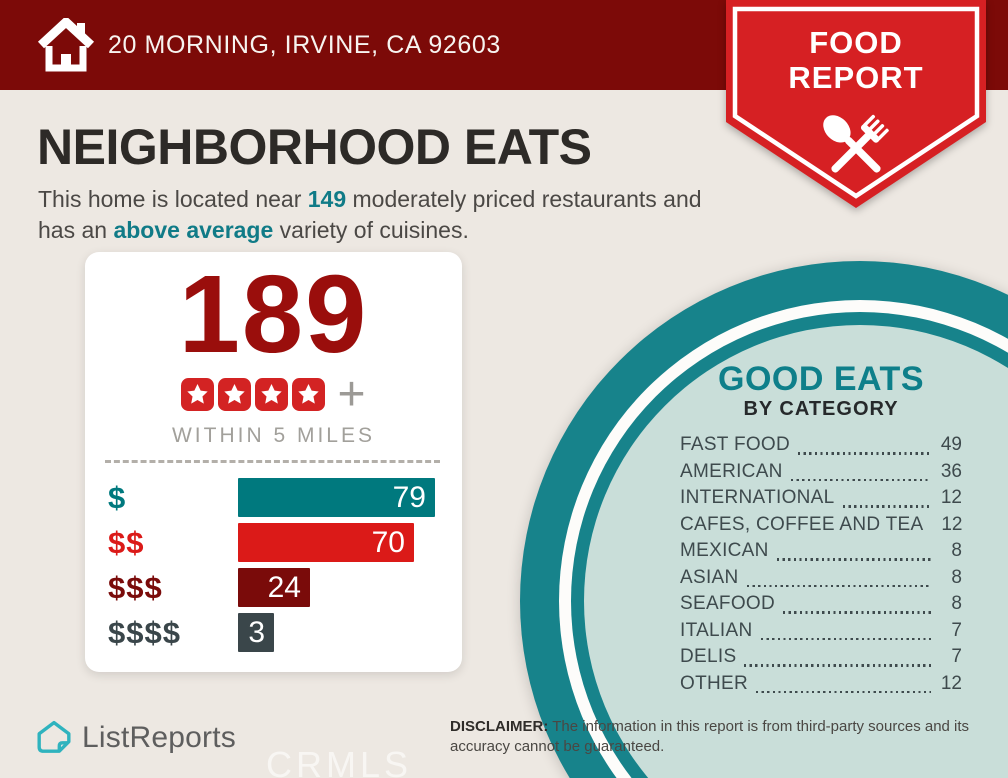 This screenshot has height=778, width=1008. What do you see at coordinates (524, 199) in the screenshot?
I see `subtitle-text: moderately priced restaurants and` at bounding box center [524, 199].